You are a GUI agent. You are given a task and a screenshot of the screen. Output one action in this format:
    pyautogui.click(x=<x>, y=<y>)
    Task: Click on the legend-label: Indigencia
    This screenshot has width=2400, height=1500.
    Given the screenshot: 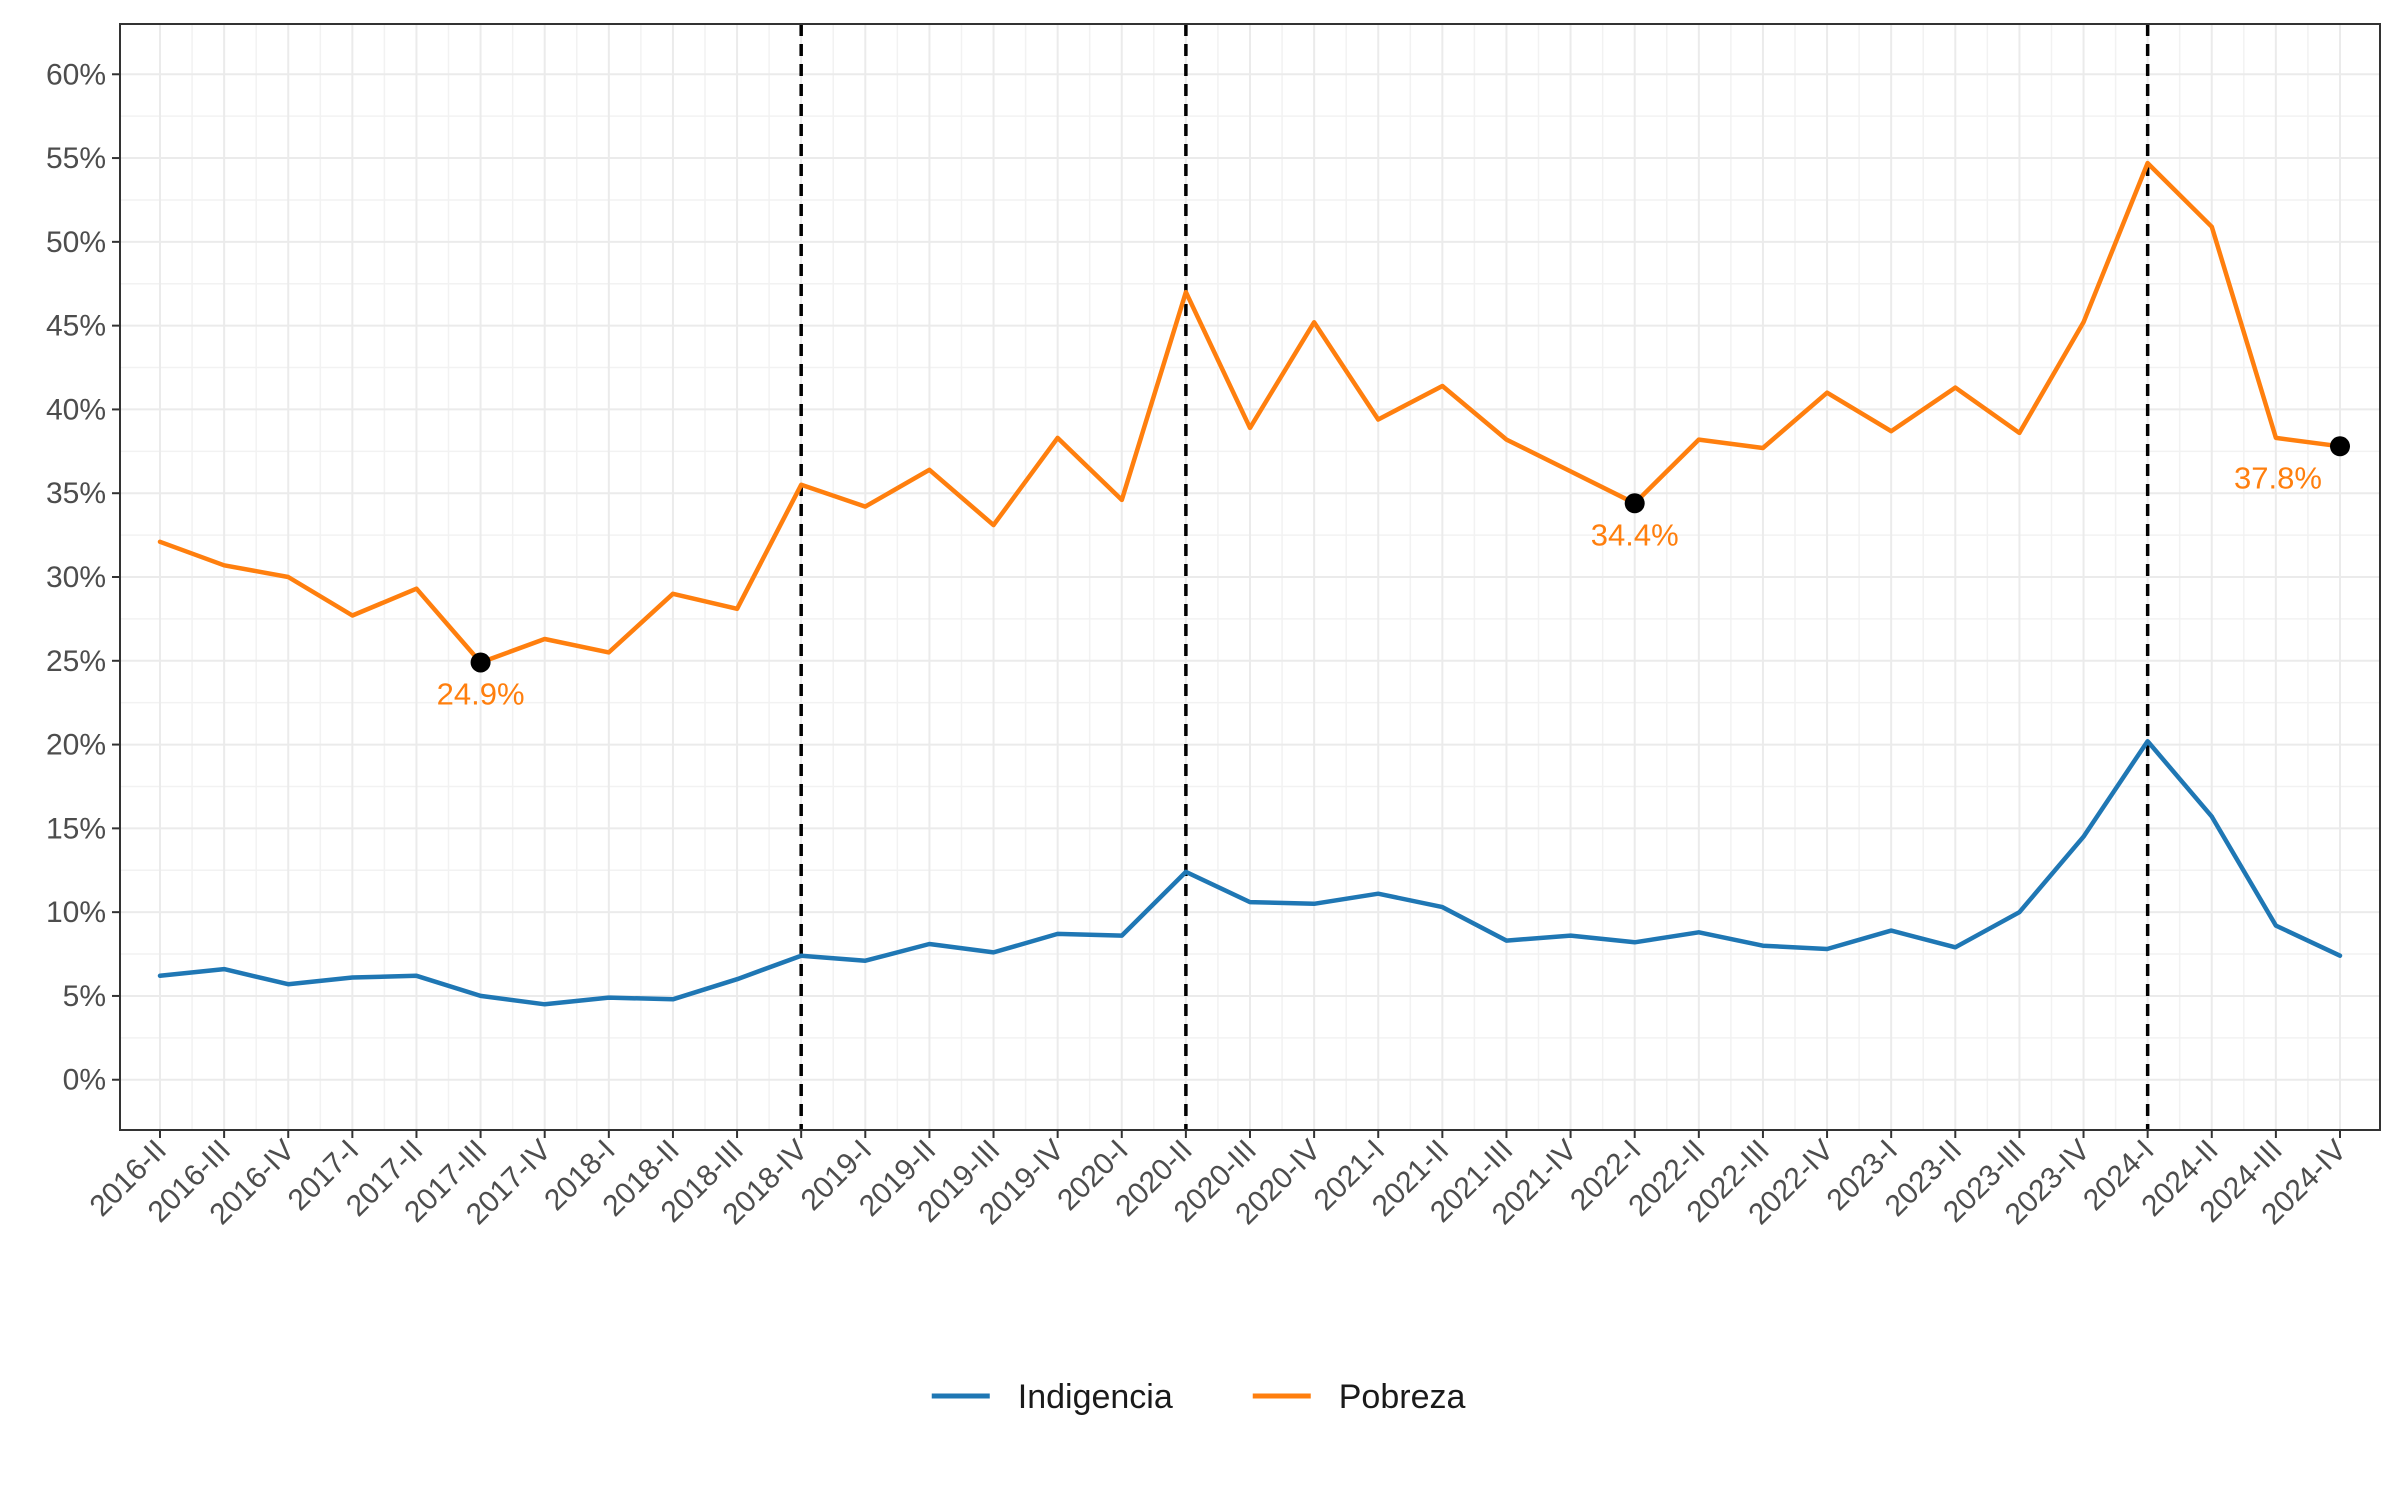 What is the action you would take?
    pyautogui.click(x=1095, y=1397)
    